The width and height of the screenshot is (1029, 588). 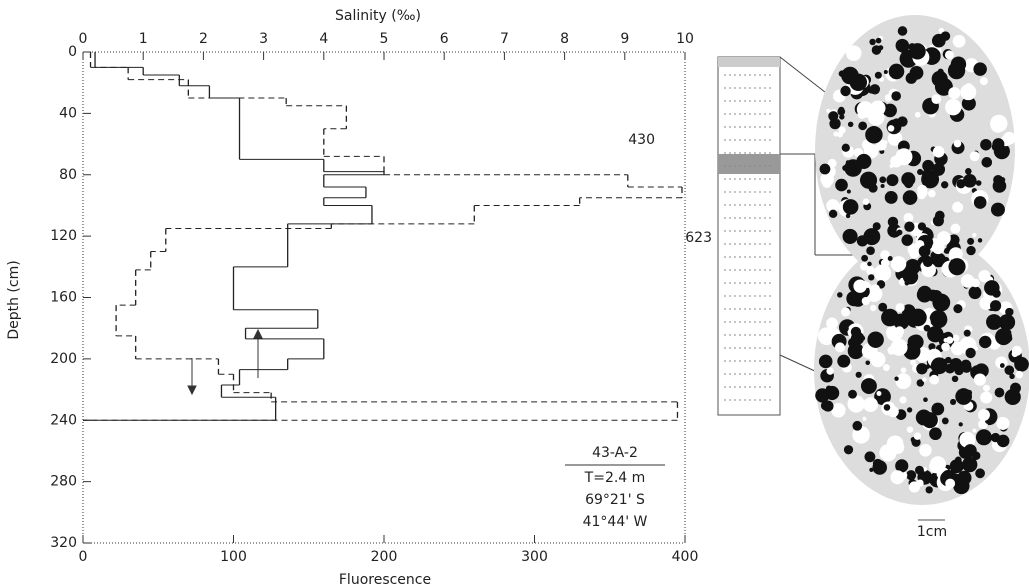 What do you see at coordinates (932, 532) in the screenshot?
I see `scale-label: 1cm` at bounding box center [932, 532].